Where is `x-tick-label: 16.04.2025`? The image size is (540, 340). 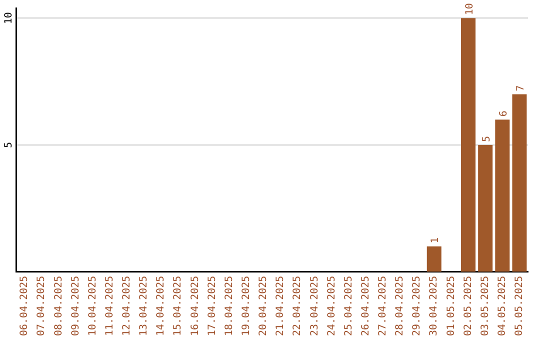
x-tick-label: 16.04.2025 is located at coordinates (195, 306).